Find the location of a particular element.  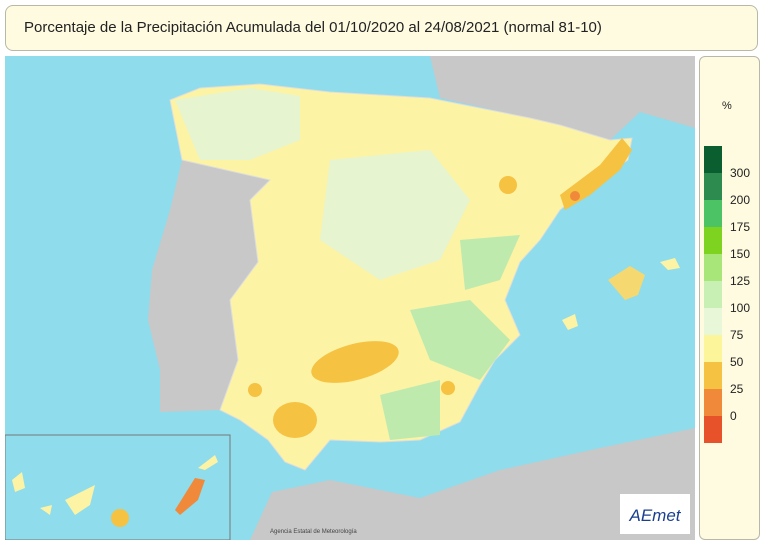

credit: Agencia Estatal de Meteorología is located at coordinates (313, 532).